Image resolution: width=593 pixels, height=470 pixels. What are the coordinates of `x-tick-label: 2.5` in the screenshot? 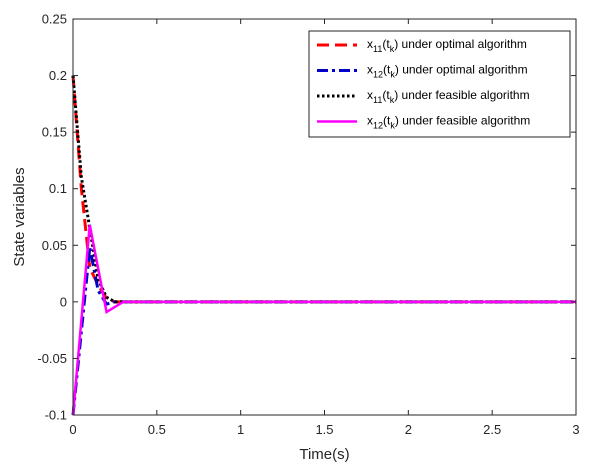 It's located at (492, 429).